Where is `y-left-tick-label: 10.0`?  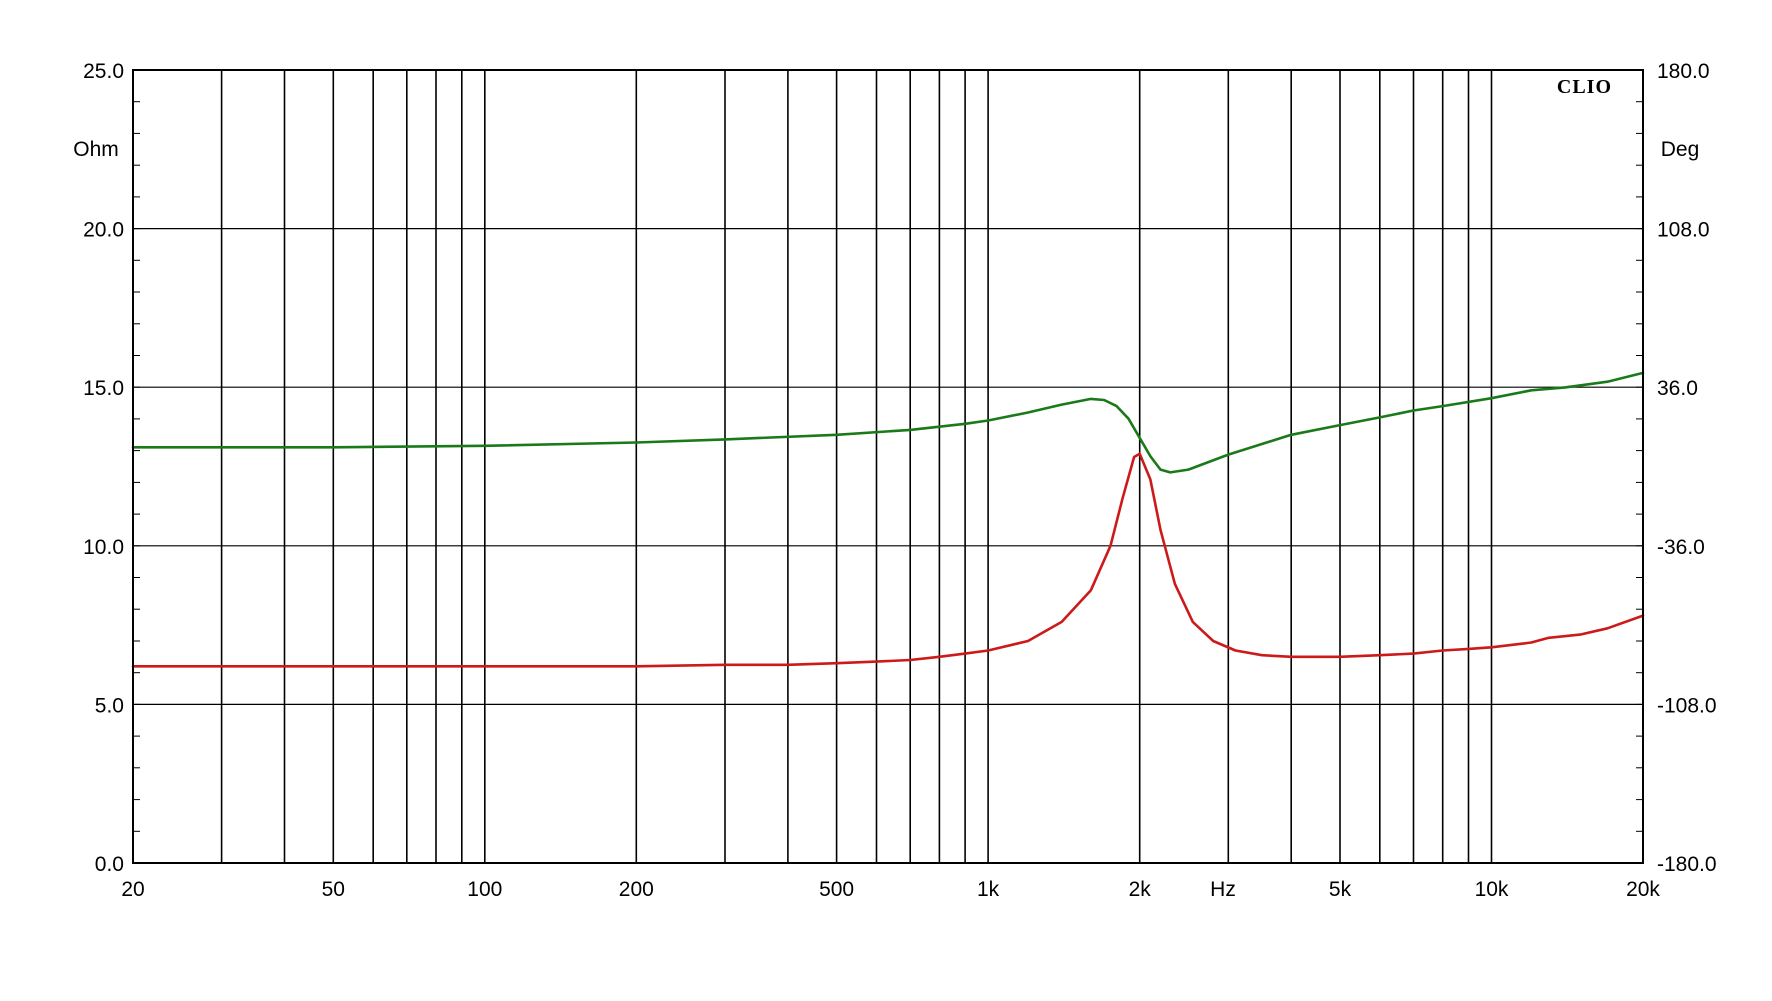
y-left-tick-label: 10.0 is located at coordinates (103, 547).